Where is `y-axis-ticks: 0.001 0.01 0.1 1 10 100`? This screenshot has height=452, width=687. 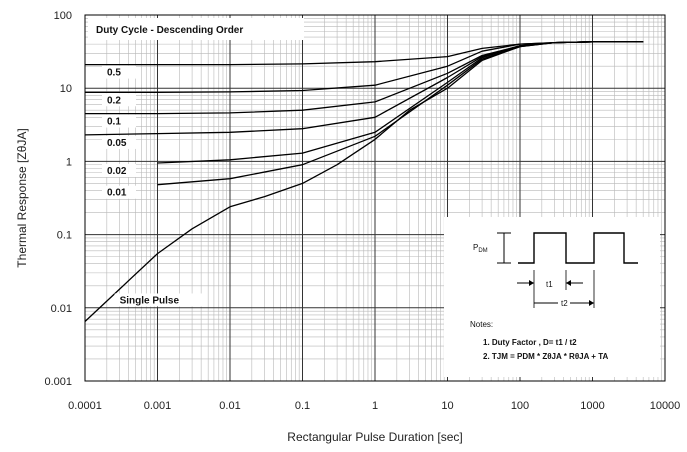
y-axis-ticks: 0.001 0.01 0.1 1 10 100 is located at coordinates (58, 199).